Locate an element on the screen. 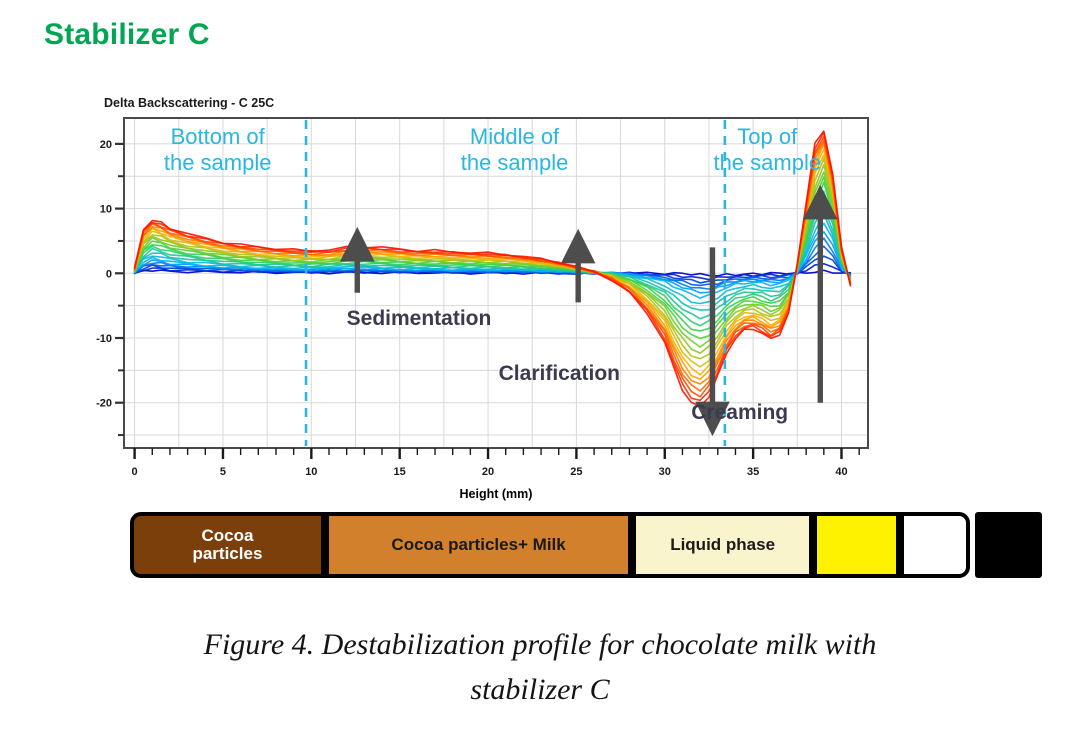 The height and width of the screenshot is (747, 1080). x-tick-label: 15 is located at coordinates (400, 472).